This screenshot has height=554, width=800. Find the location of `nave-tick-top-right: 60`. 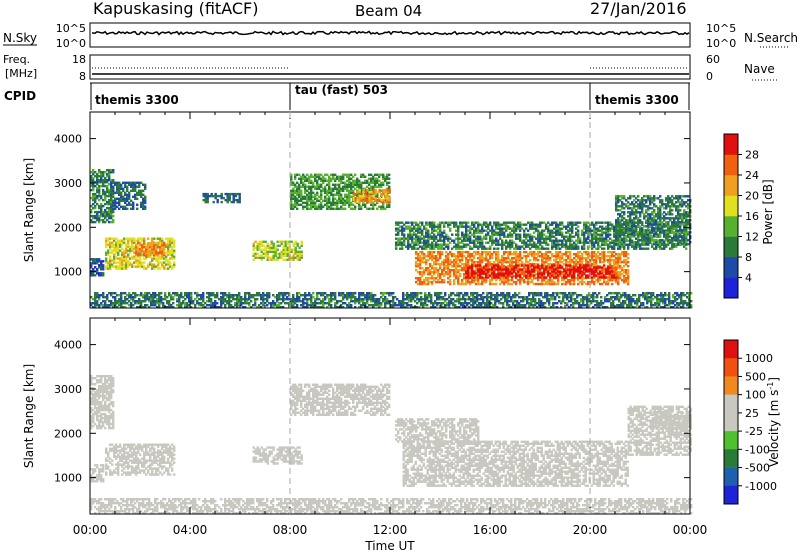

nave-tick-top-right: 60 is located at coordinates (713, 59).